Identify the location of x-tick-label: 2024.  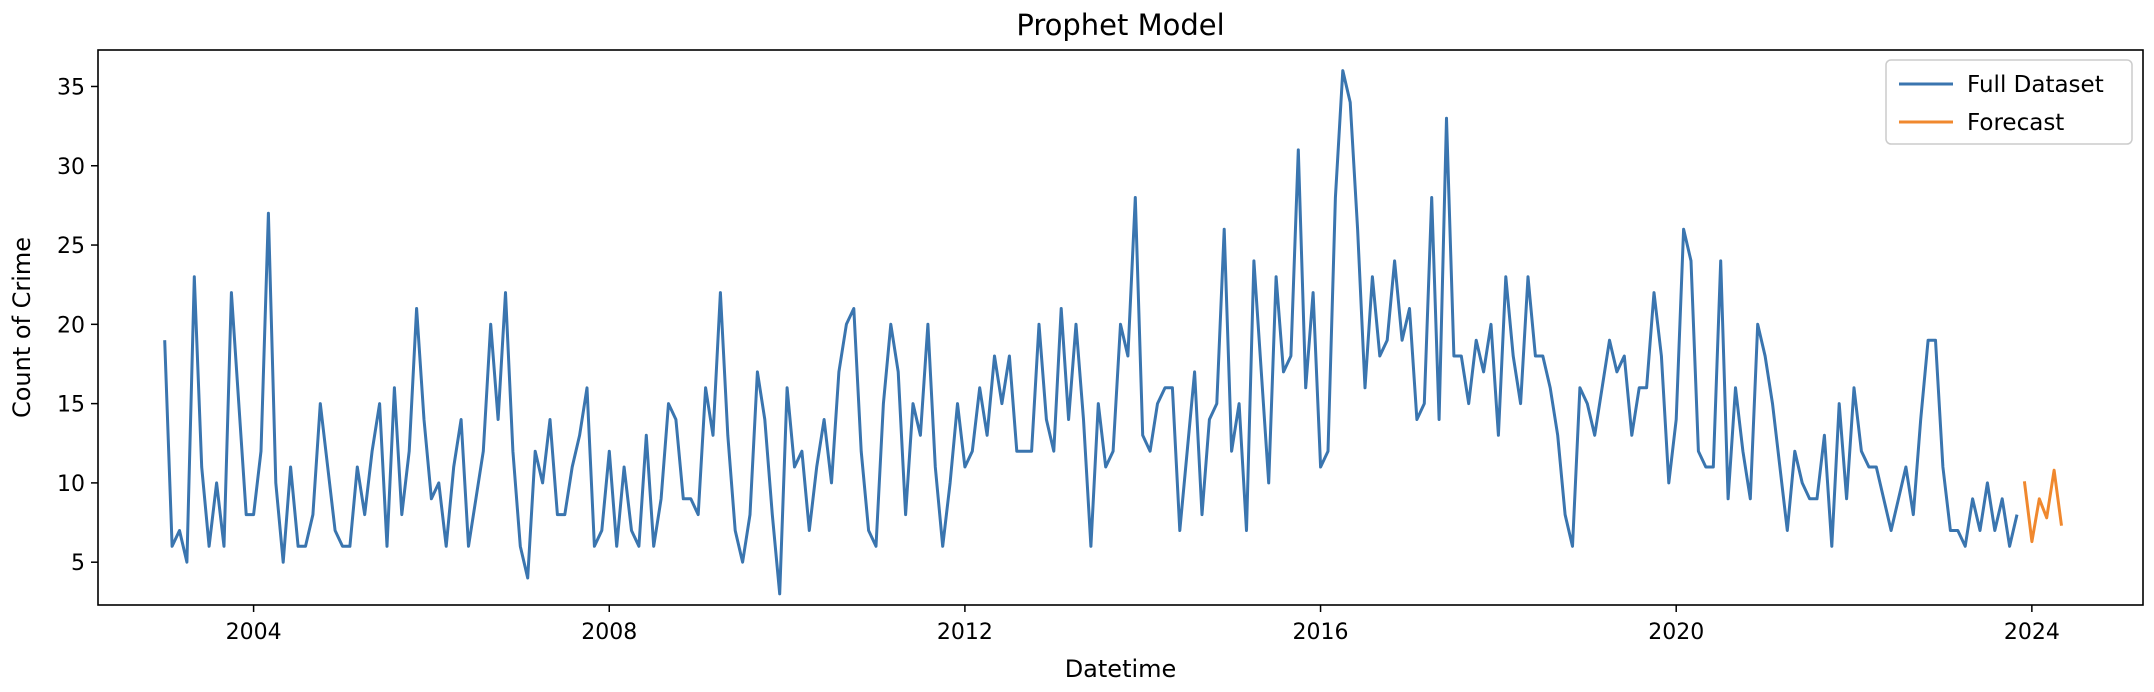
(2032, 632).